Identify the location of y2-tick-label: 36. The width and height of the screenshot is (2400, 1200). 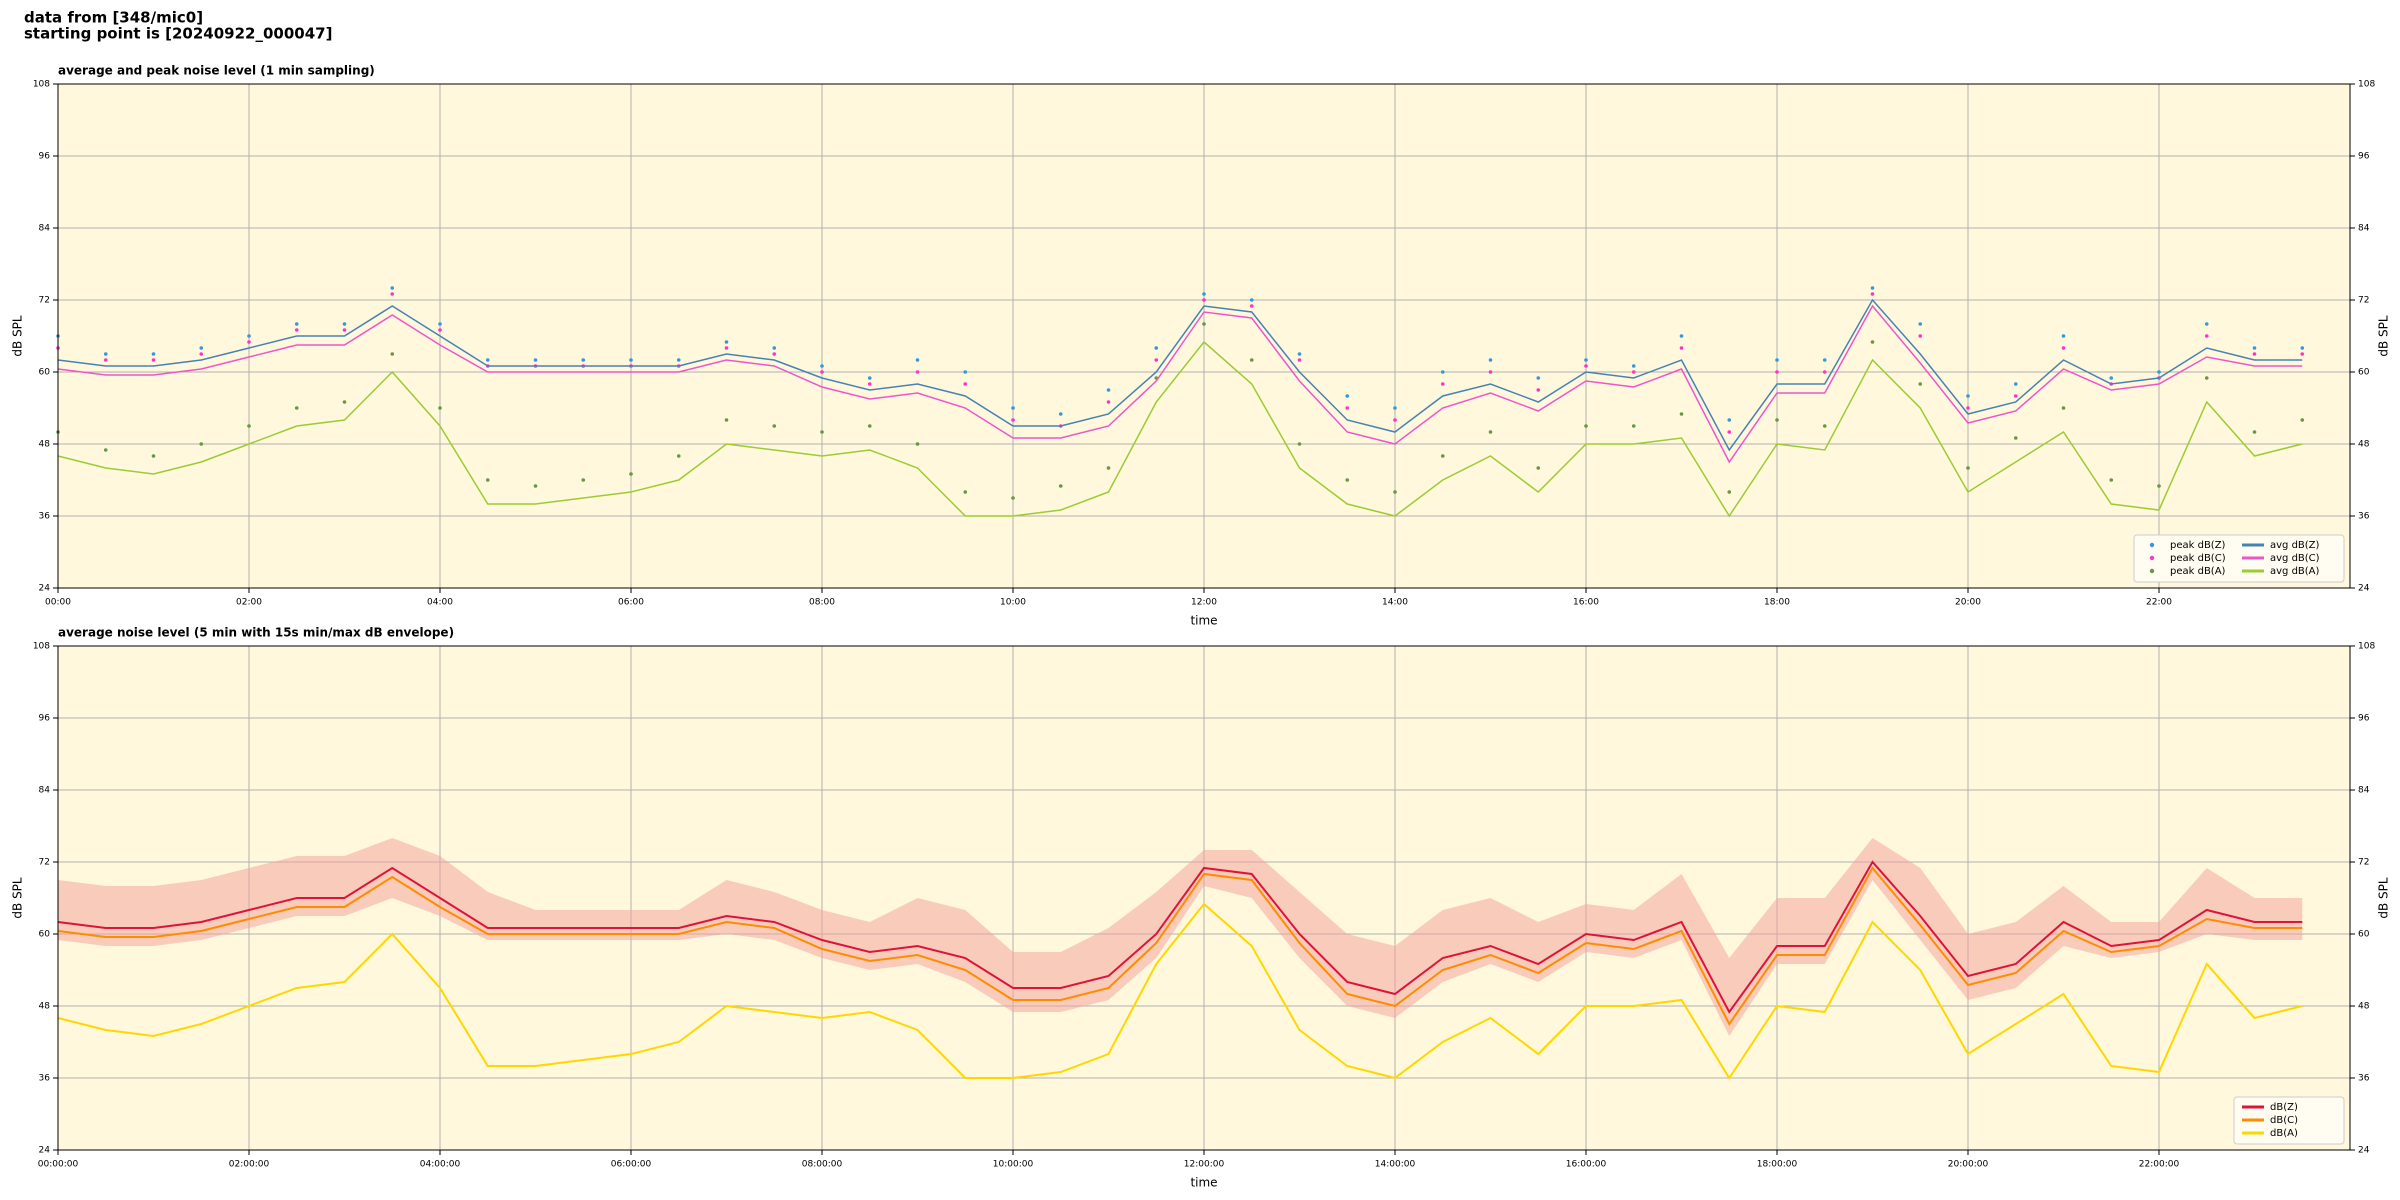
(2364, 517).